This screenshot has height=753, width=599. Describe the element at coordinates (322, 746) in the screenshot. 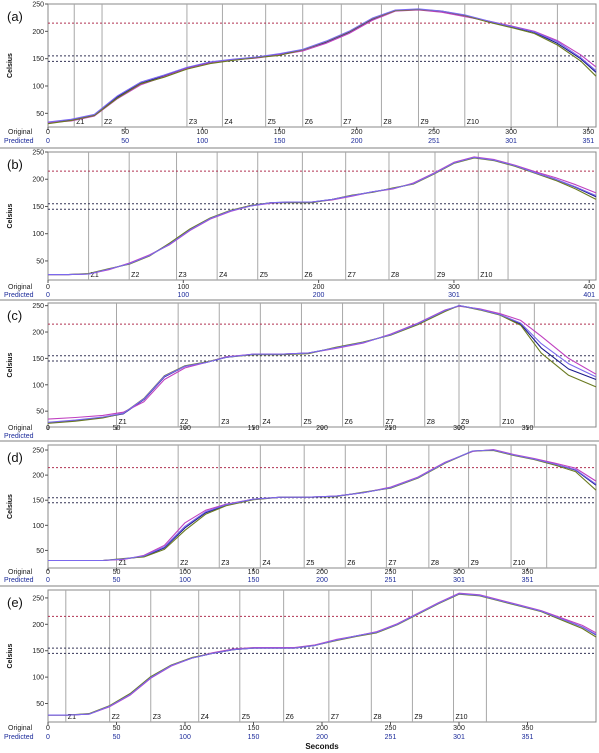

I see `x-axis-title: Seconds` at that location.